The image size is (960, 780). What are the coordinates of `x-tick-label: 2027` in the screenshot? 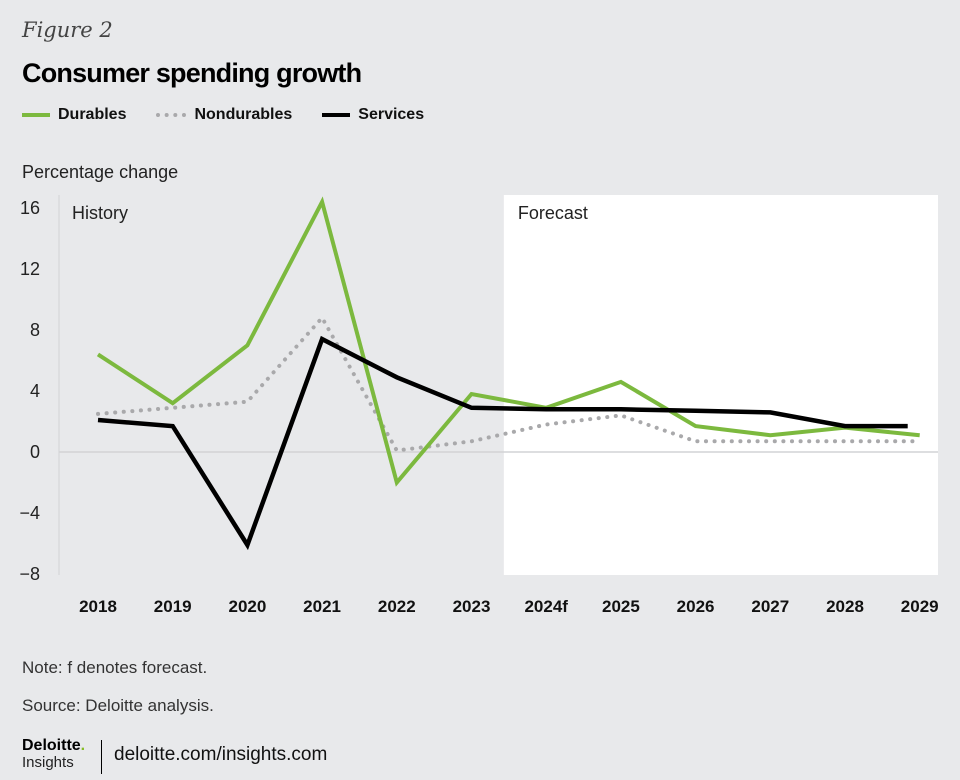 It's located at (770, 606).